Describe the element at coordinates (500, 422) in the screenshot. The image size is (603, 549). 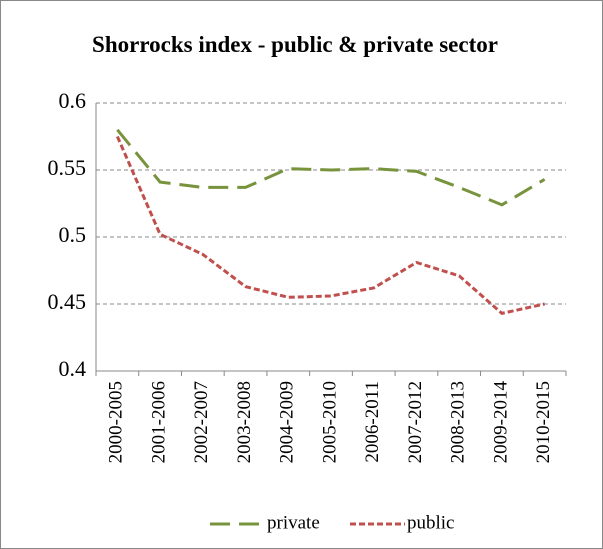
I see `x-tick-label: 2009-2014` at that location.